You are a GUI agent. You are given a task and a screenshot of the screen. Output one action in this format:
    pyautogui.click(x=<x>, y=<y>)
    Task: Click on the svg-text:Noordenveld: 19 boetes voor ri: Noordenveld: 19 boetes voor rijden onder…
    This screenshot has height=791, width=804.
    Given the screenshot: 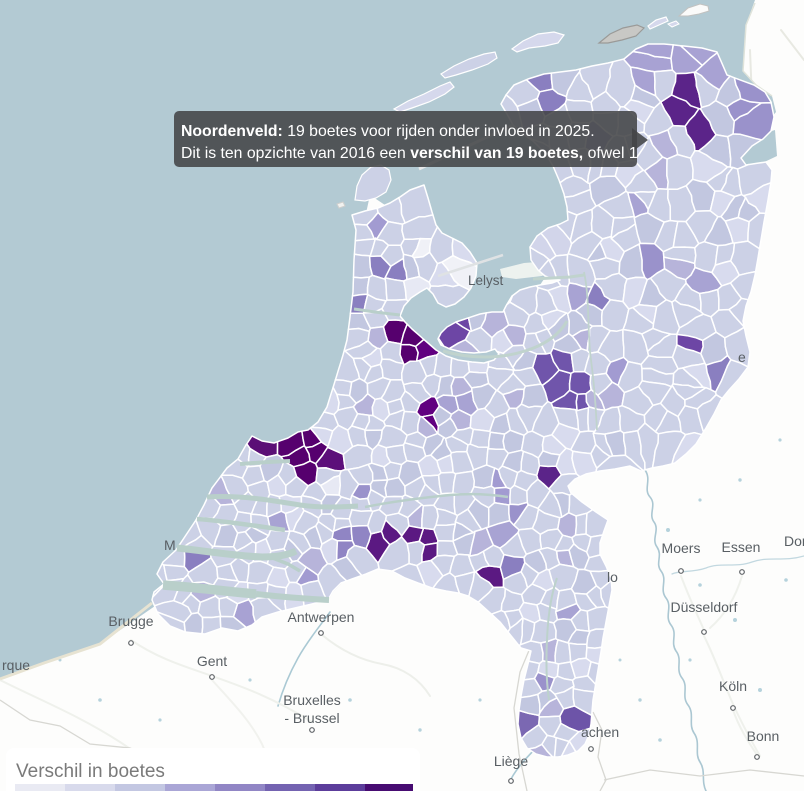 What is the action you would take?
    pyautogui.click(x=388, y=131)
    